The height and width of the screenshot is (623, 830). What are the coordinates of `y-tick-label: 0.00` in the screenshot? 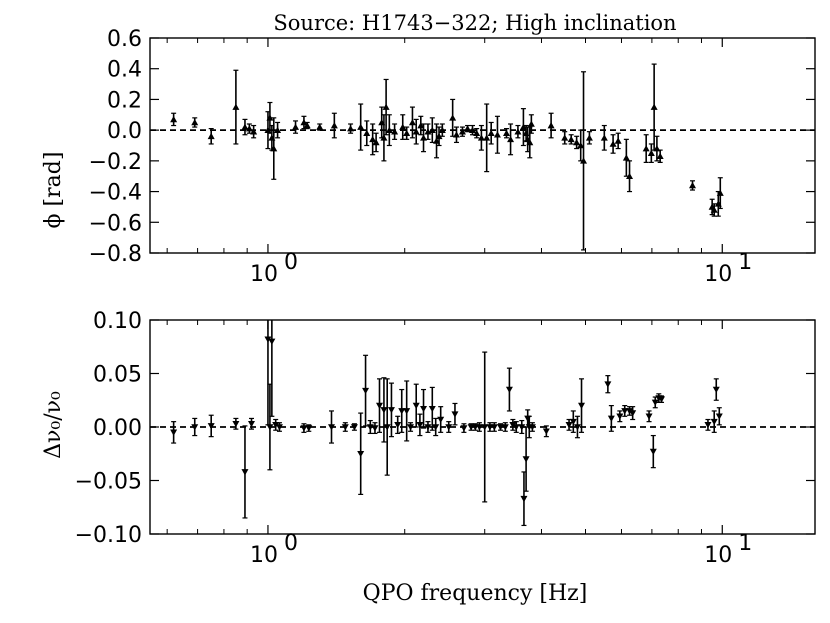 It's located at (117, 428).